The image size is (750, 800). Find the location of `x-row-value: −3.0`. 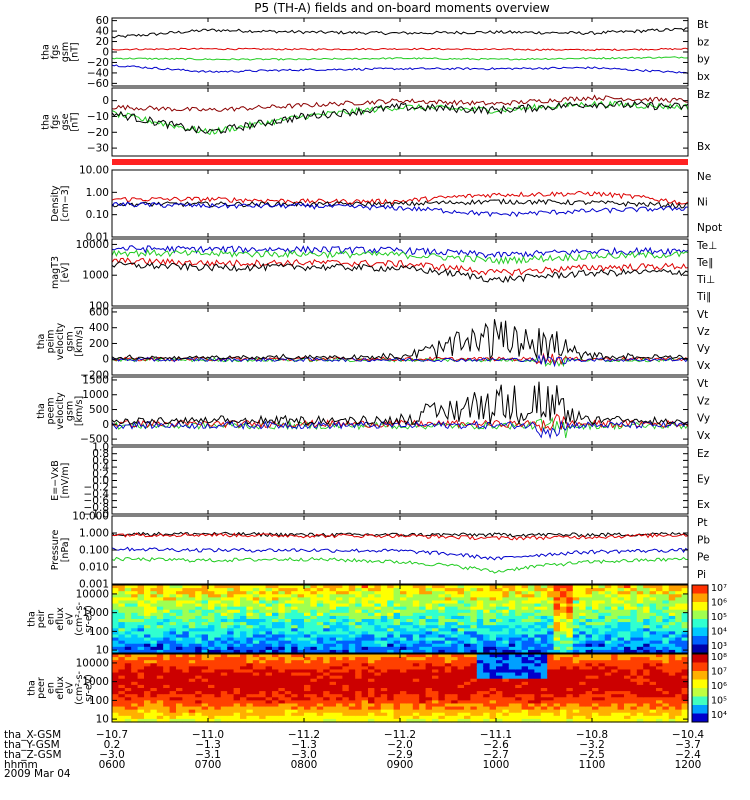

x-row-value: −3.0 is located at coordinates (112, 755).